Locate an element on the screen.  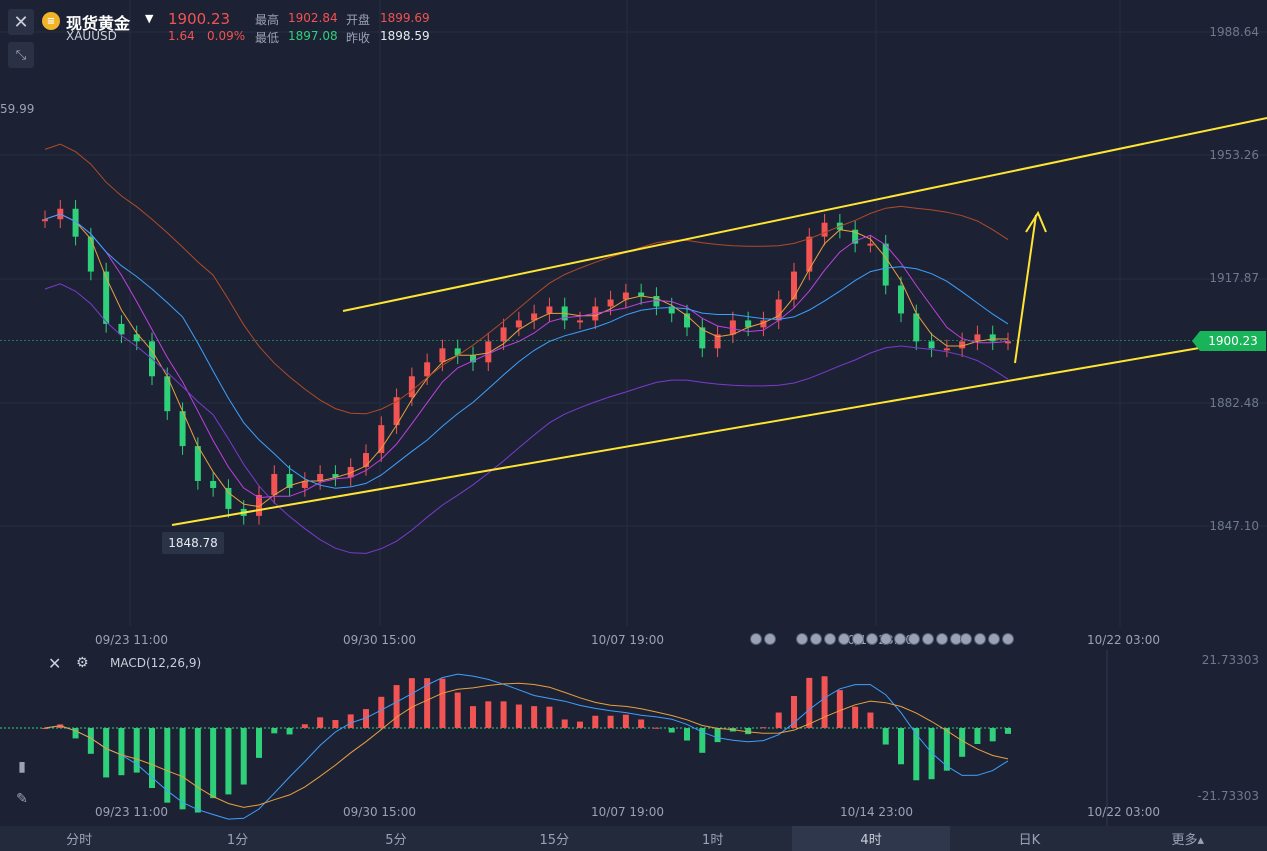
x-tick: 10/14 23:00 is located at coordinates (876, 812).